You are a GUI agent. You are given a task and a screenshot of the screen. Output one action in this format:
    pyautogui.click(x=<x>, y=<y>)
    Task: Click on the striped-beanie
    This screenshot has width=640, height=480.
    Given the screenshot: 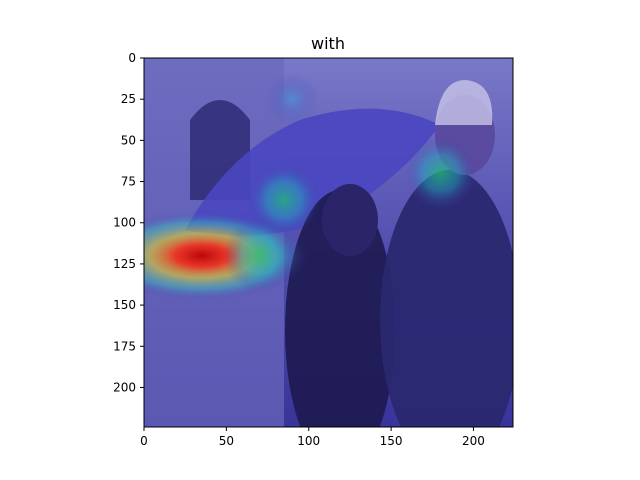 What is the action you would take?
    pyautogui.click(x=464, y=102)
    